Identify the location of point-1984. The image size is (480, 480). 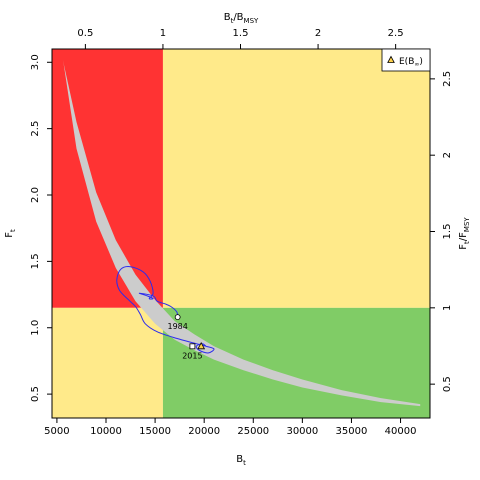
(177, 317).